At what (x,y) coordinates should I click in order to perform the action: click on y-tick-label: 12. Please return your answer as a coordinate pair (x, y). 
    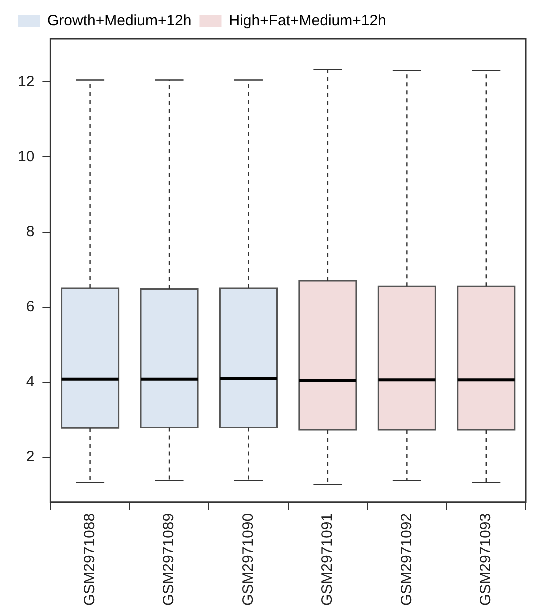
    Looking at the image, I should click on (26, 81).